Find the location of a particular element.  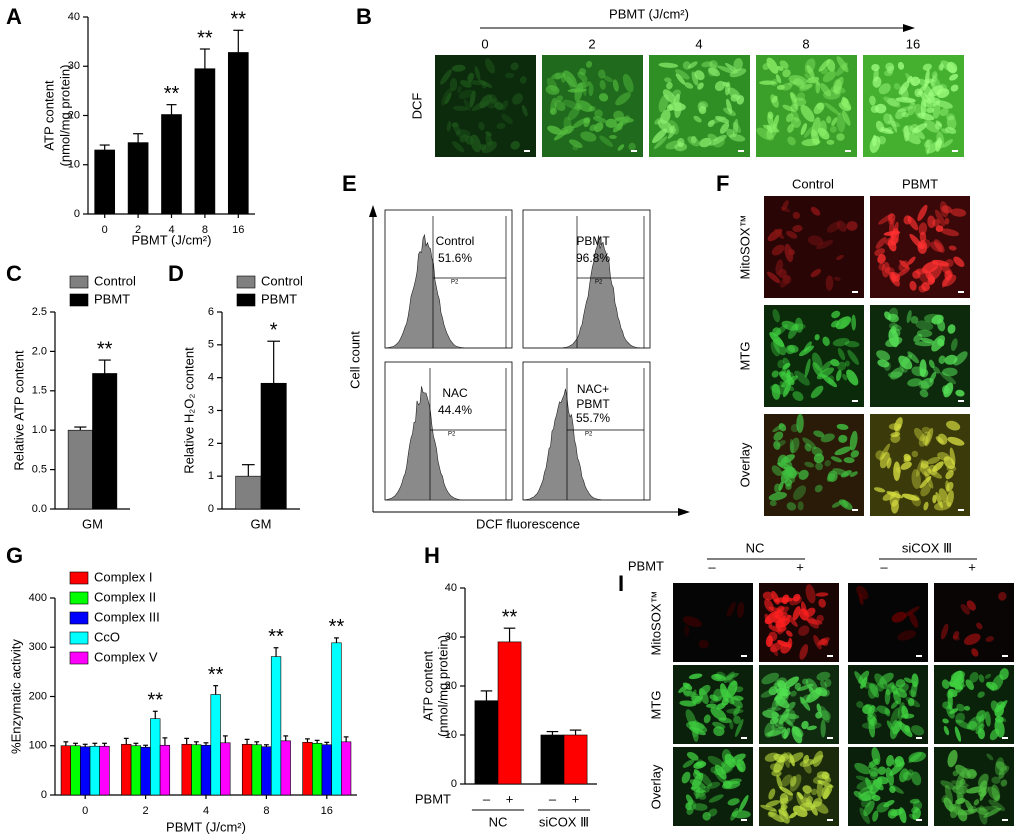

x-tick-label: NC is located at coordinates (498, 821).